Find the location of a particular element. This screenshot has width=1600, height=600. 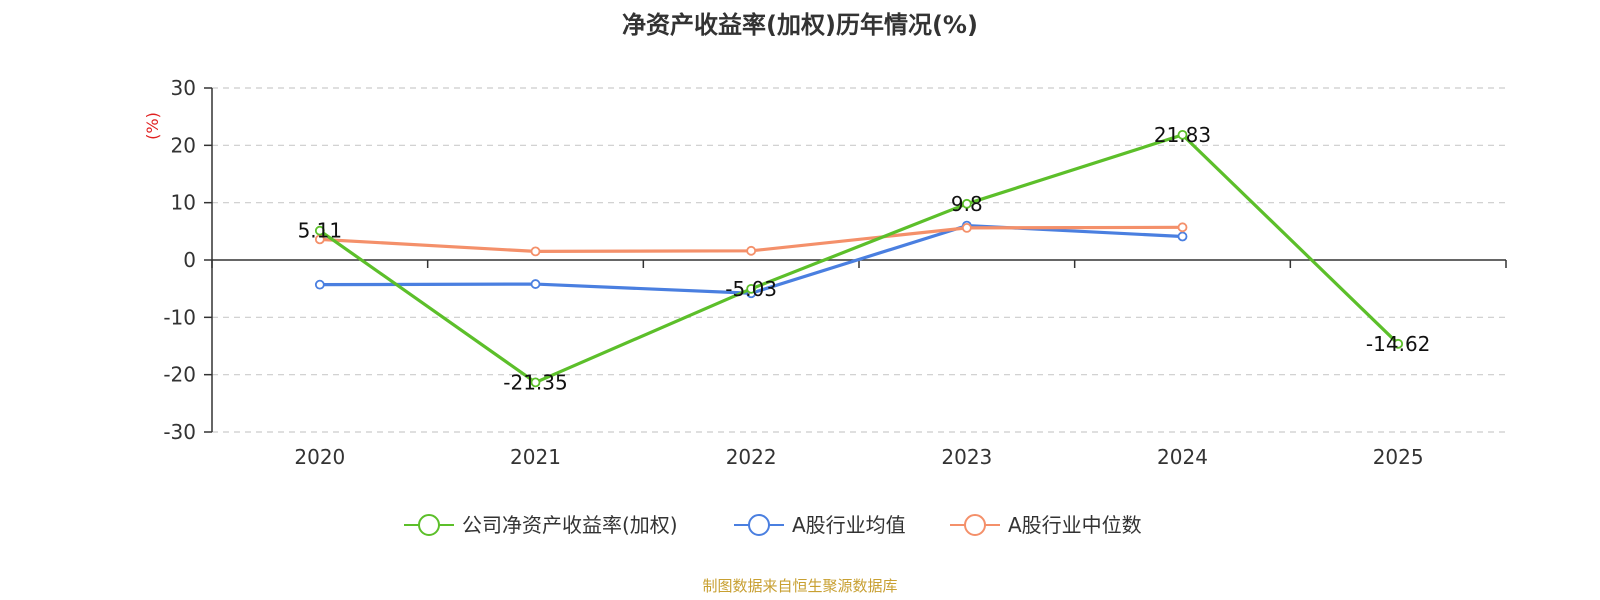

data-label: 5.11 is located at coordinates (320, 231).